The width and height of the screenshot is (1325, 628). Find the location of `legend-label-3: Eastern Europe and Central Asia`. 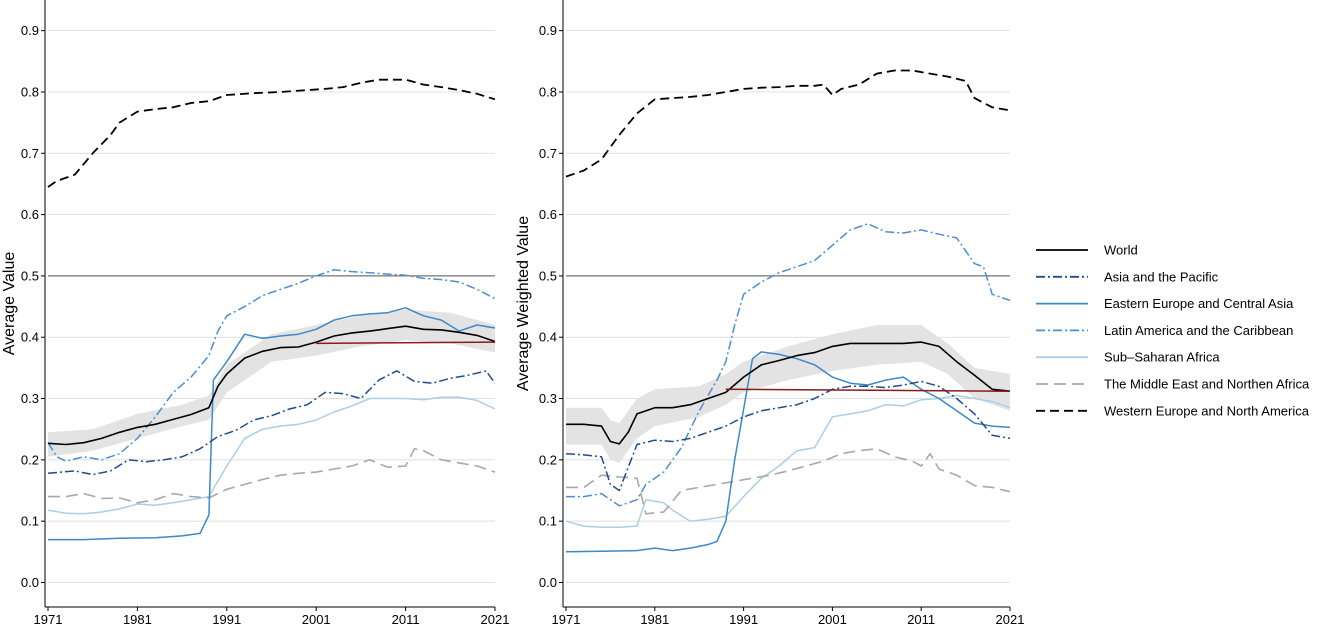

legend-label-3: Eastern Europe and Central Asia is located at coordinates (1199, 303).